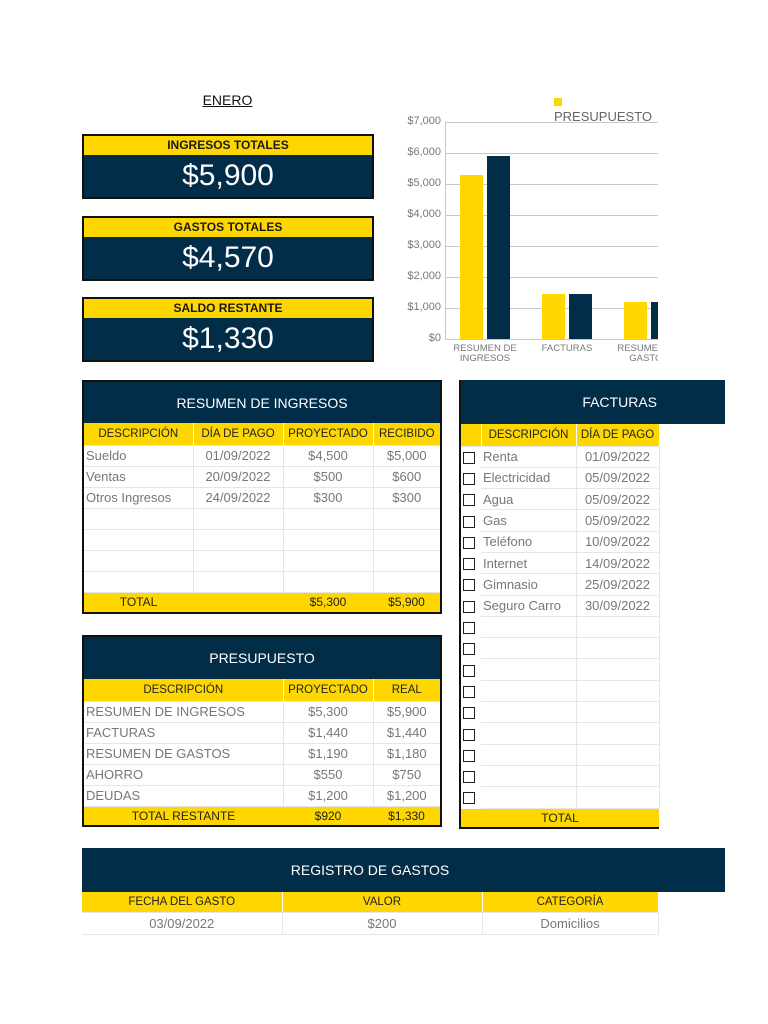 The width and height of the screenshot is (768, 1024). I want to click on column-header: DESCRIPCIÓN, so click(138, 434).